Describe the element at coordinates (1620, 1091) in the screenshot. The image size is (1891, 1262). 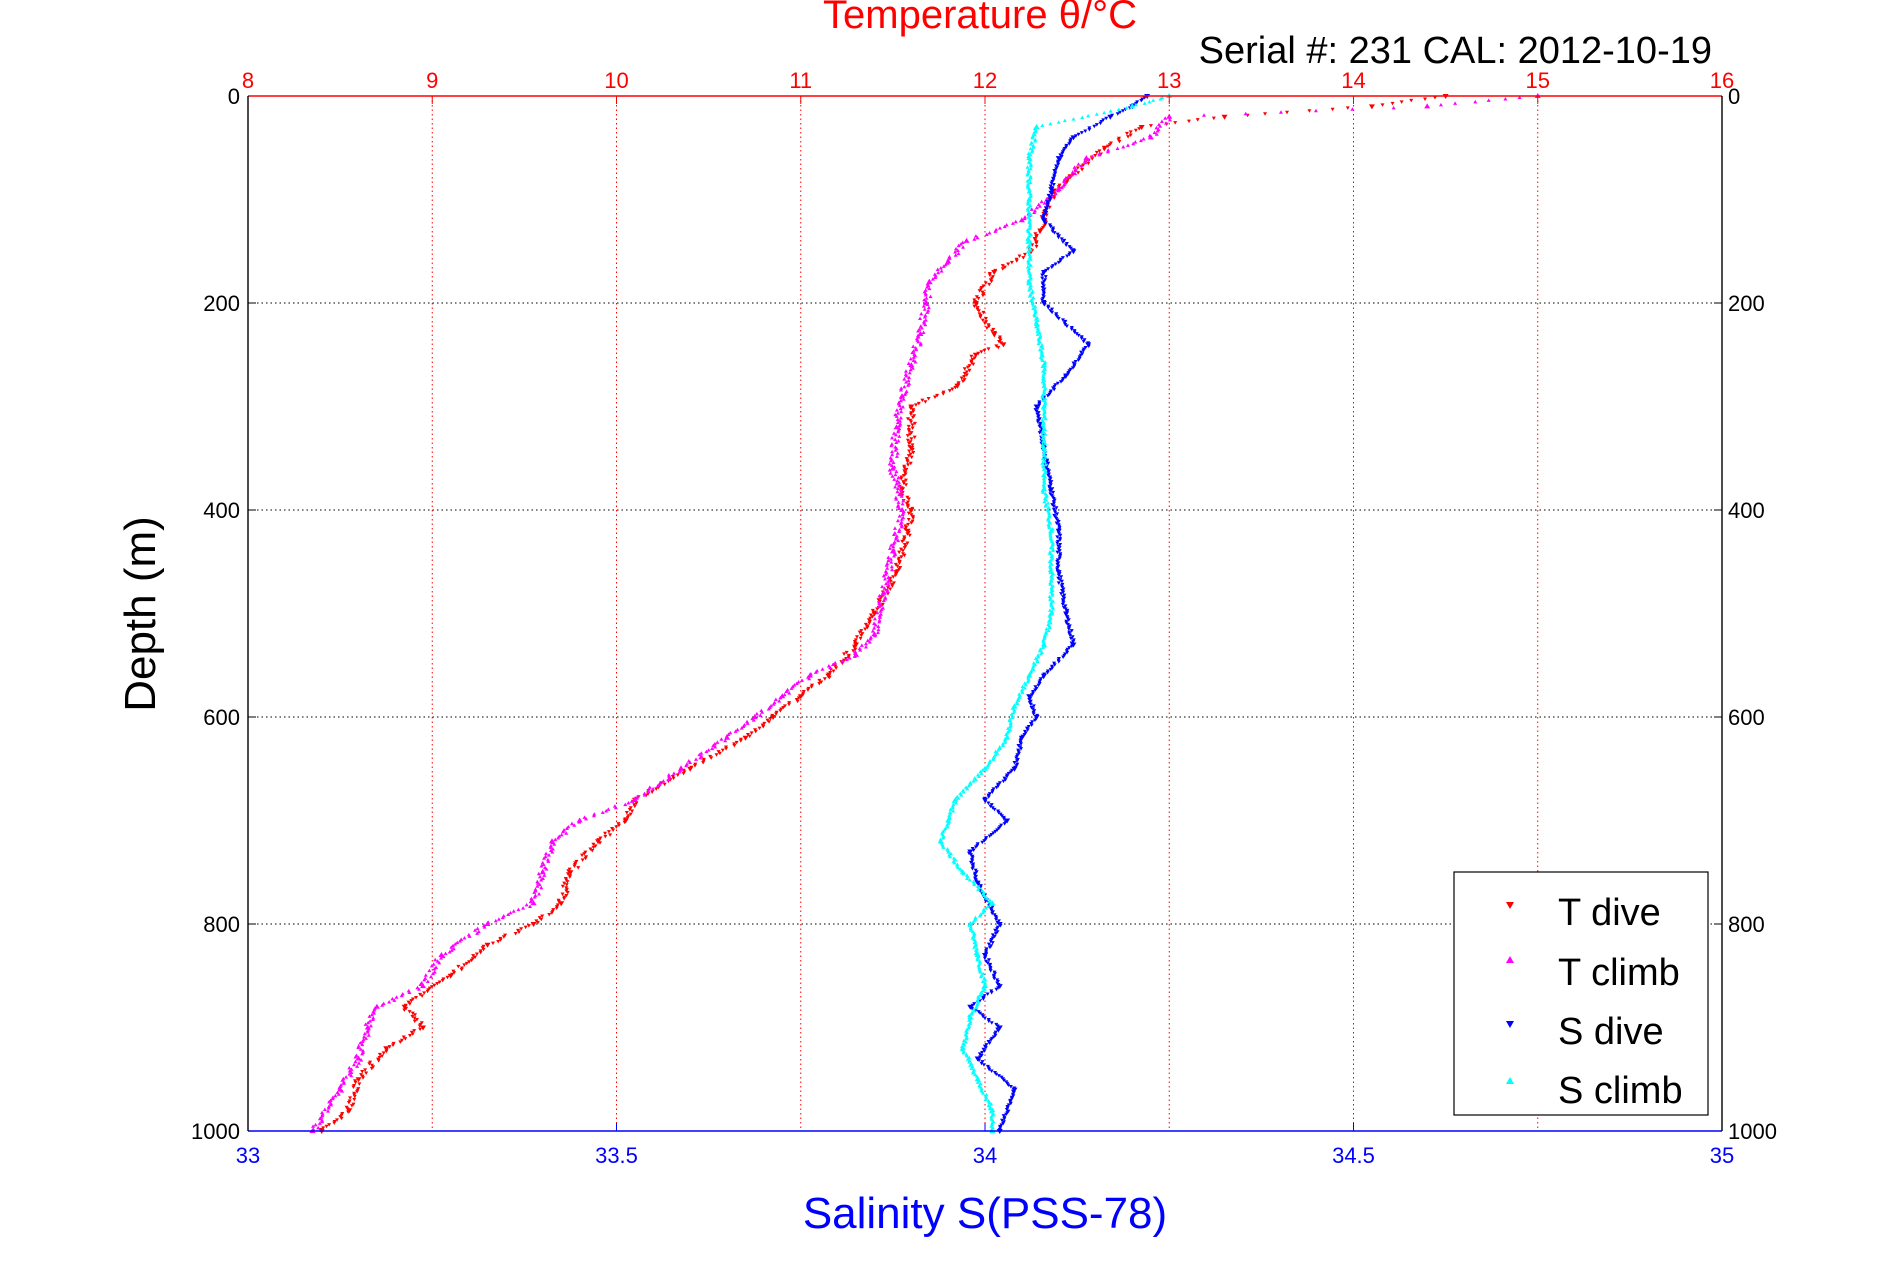
I see `legend-label-s-climb: S climb` at that location.